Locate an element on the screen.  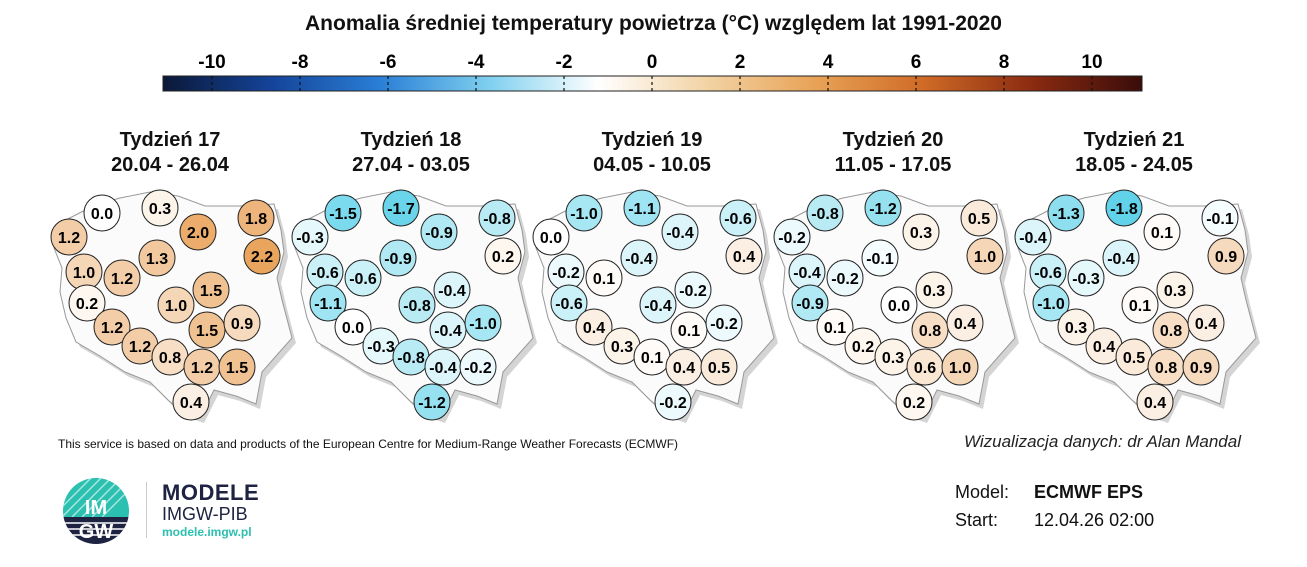
region-anomaly-marker: -1.1 is located at coordinates (328, 303).